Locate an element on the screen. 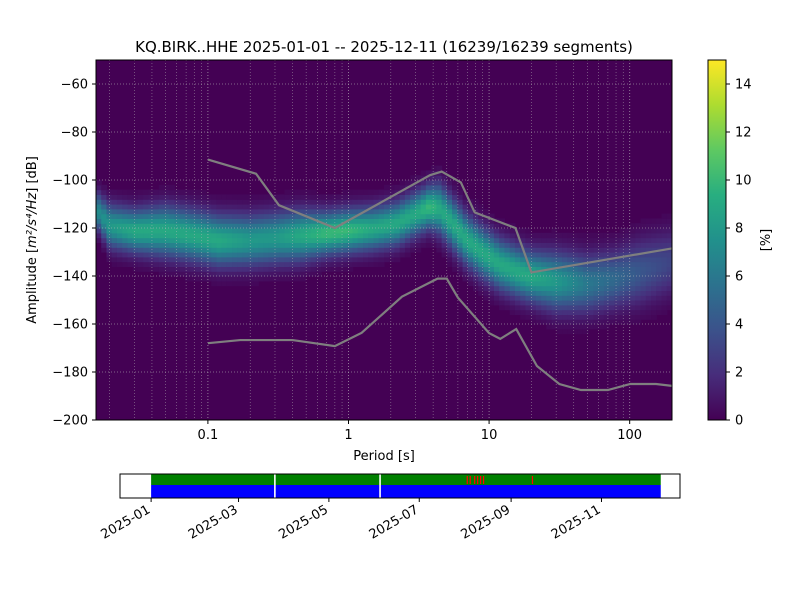 The width and height of the screenshot is (800, 600). x-axis-label: Period [s] is located at coordinates (384, 456).